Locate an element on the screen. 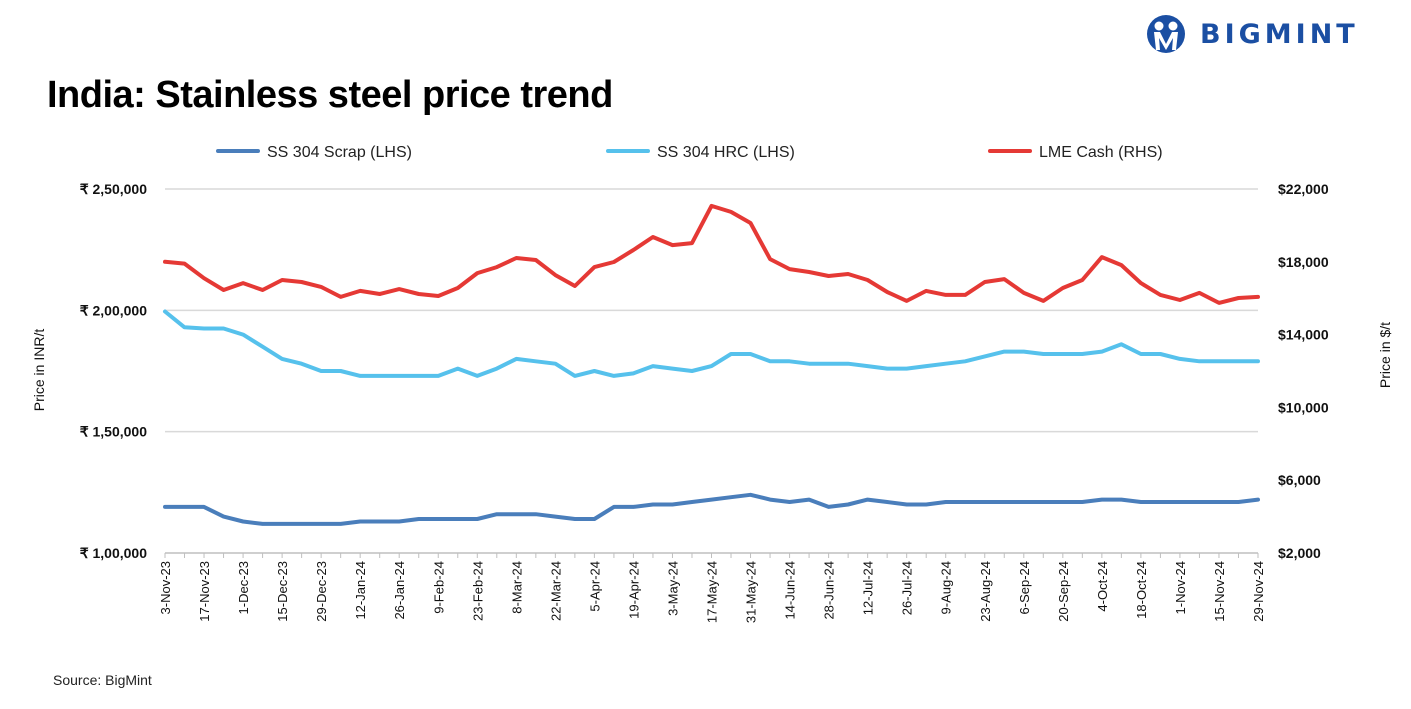 This screenshot has width=1411, height=709. x-tick-label: 3-May-24 is located at coordinates (672, 588).